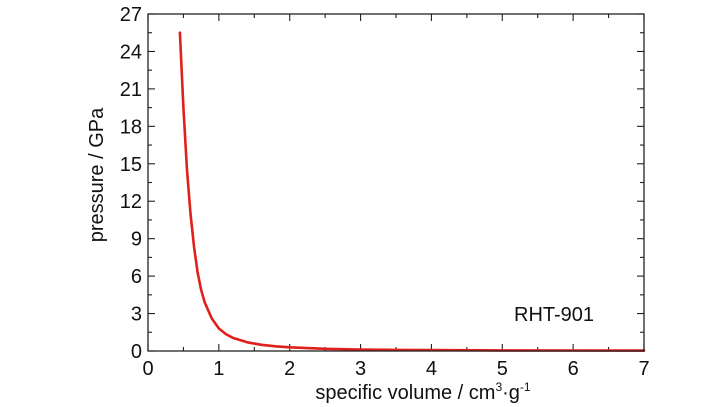  Describe the element at coordinates (502, 369) in the screenshot. I see `x-tick-label-5: 5` at that location.